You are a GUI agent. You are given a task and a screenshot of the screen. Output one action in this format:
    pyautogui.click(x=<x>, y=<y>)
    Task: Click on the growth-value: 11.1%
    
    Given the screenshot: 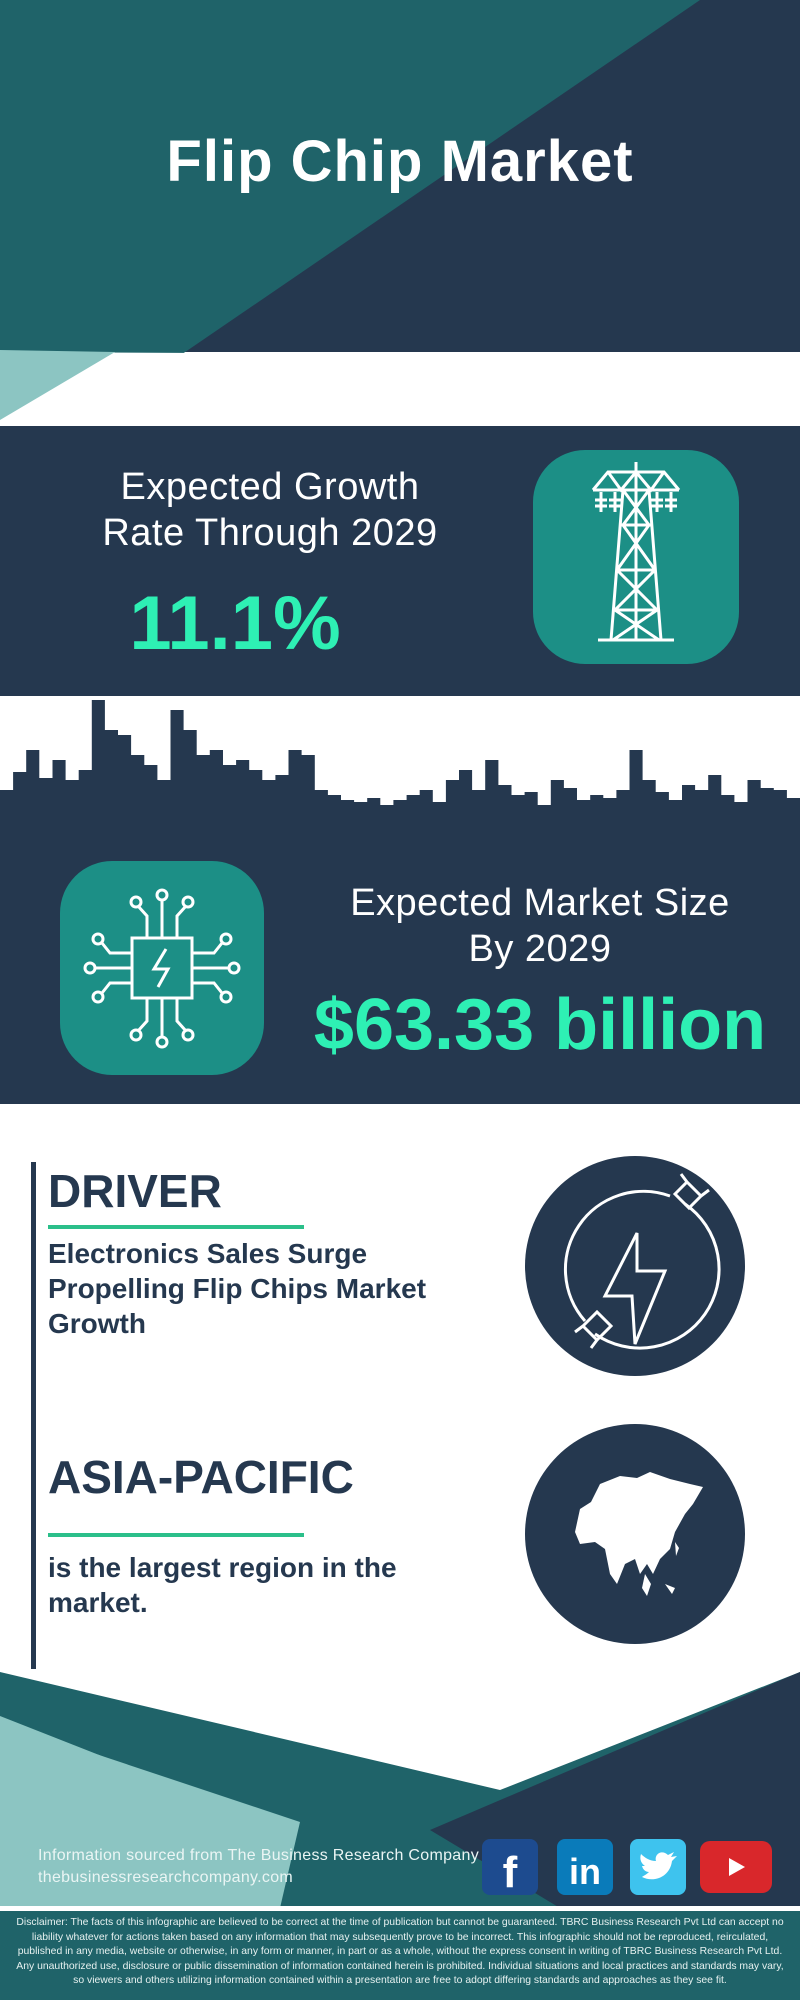 What is the action you would take?
    pyautogui.click(x=235, y=623)
    